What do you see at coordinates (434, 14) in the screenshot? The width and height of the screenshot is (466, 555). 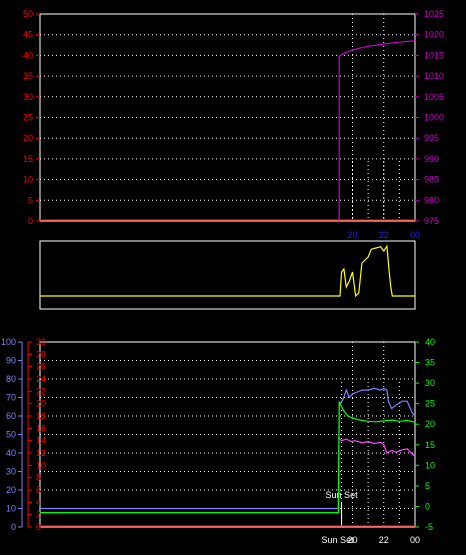 I see `barometer-tick-label: 1025` at bounding box center [434, 14].